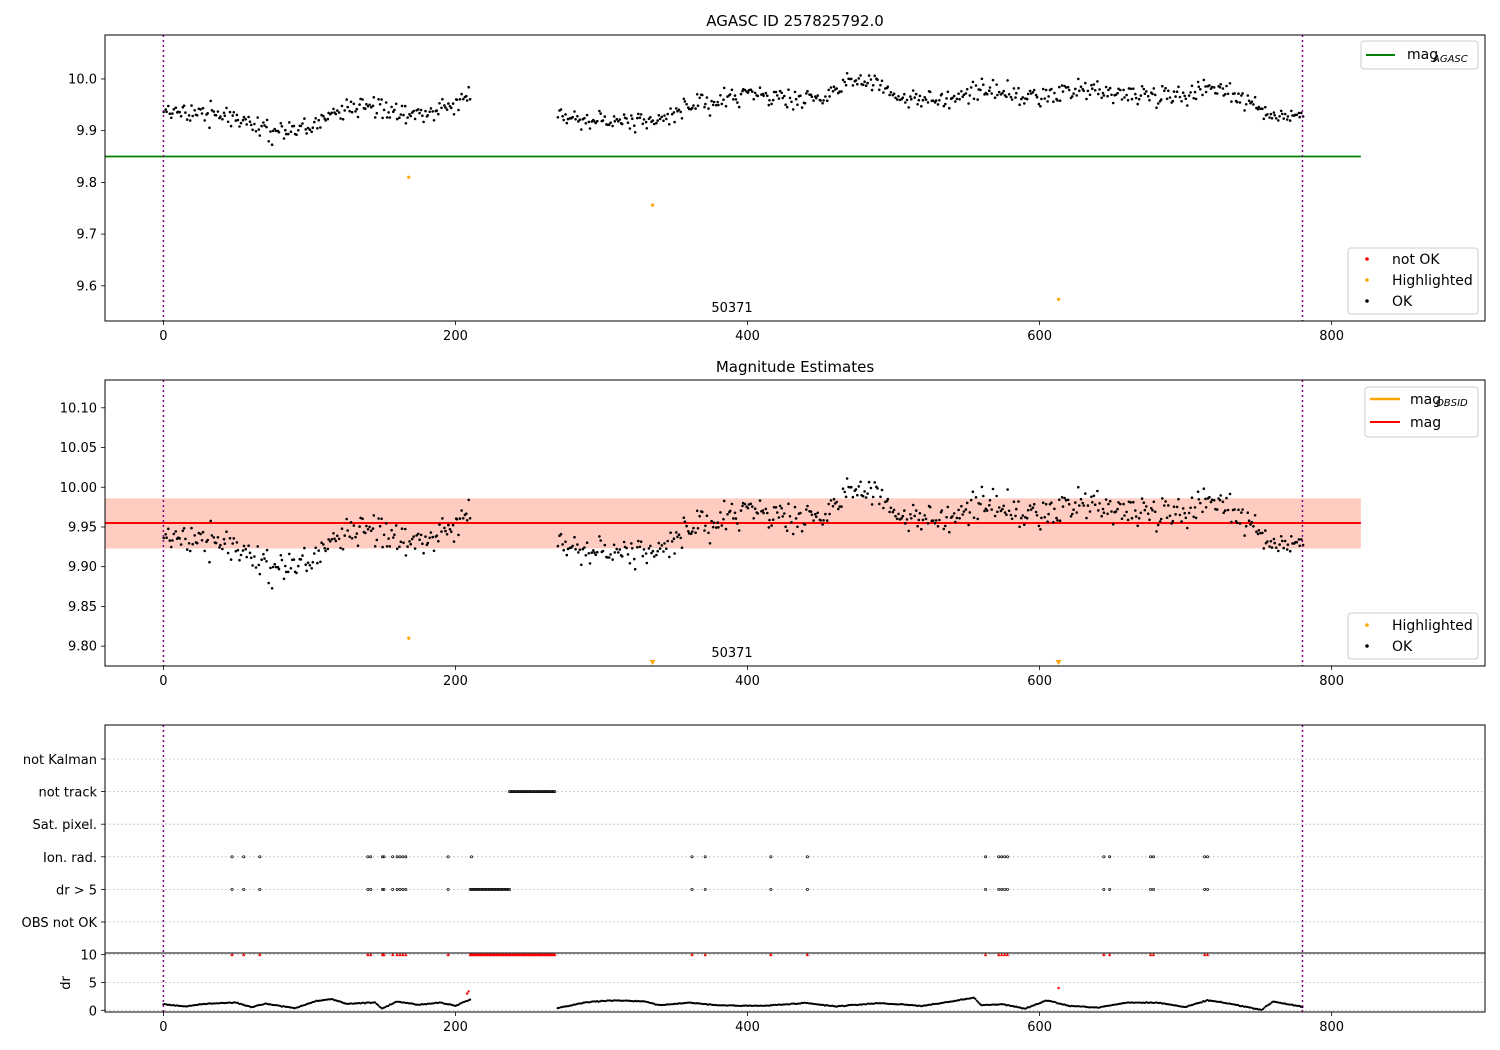  What do you see at coordinates (409, 638) in the screenshot?
I see `highlighted-point` at bounding box center [409, 638].